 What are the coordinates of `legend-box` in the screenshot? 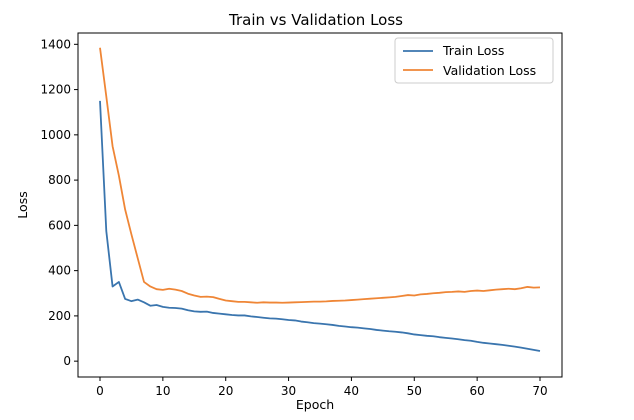 It's located at (474, 60).